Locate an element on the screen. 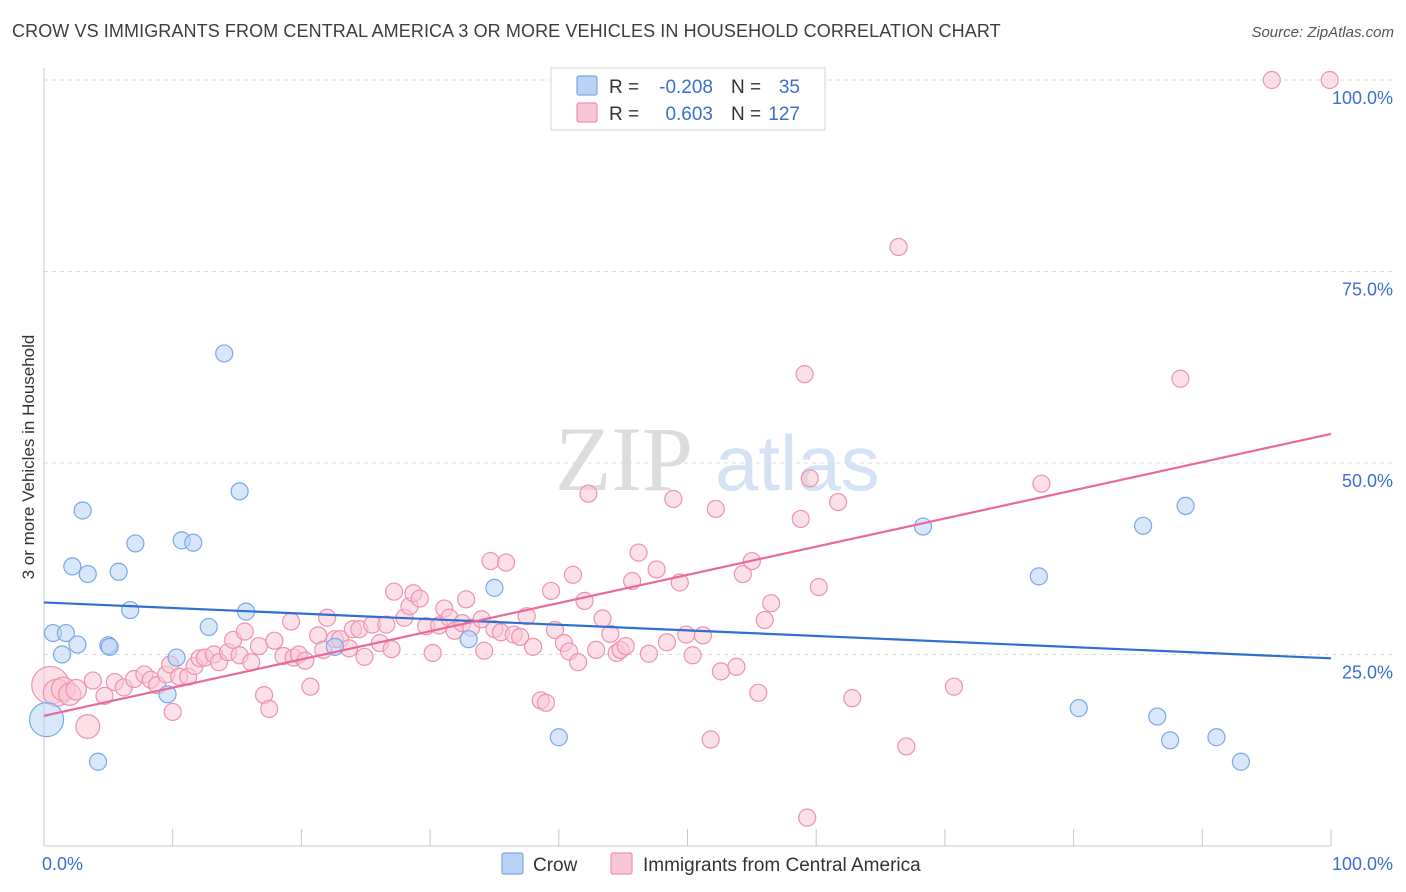 The image size is (1406, 892). crow-trend-line is located at coordinates (687, 630).